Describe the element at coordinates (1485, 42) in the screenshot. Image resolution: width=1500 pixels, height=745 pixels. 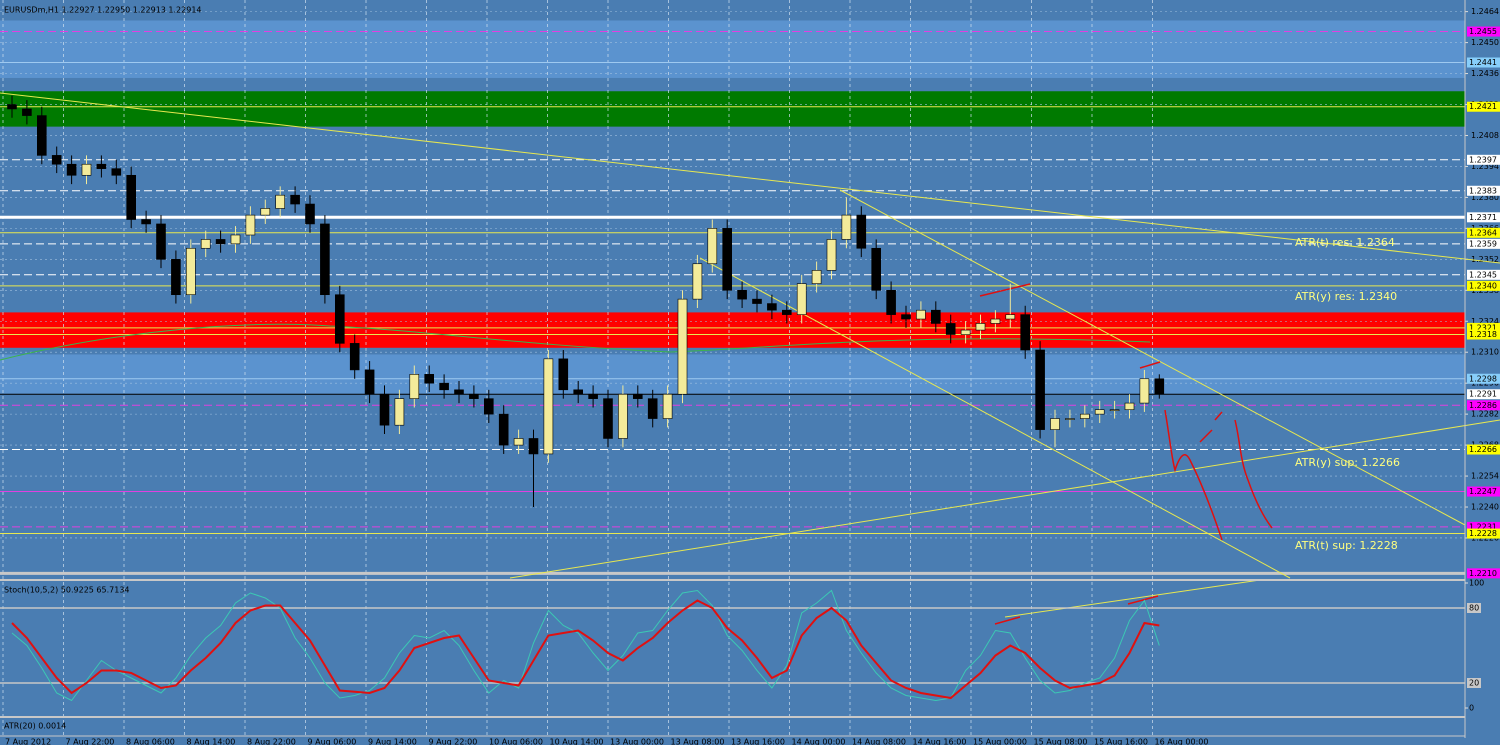
I see `y-tick-label: 1.2450` at that location.